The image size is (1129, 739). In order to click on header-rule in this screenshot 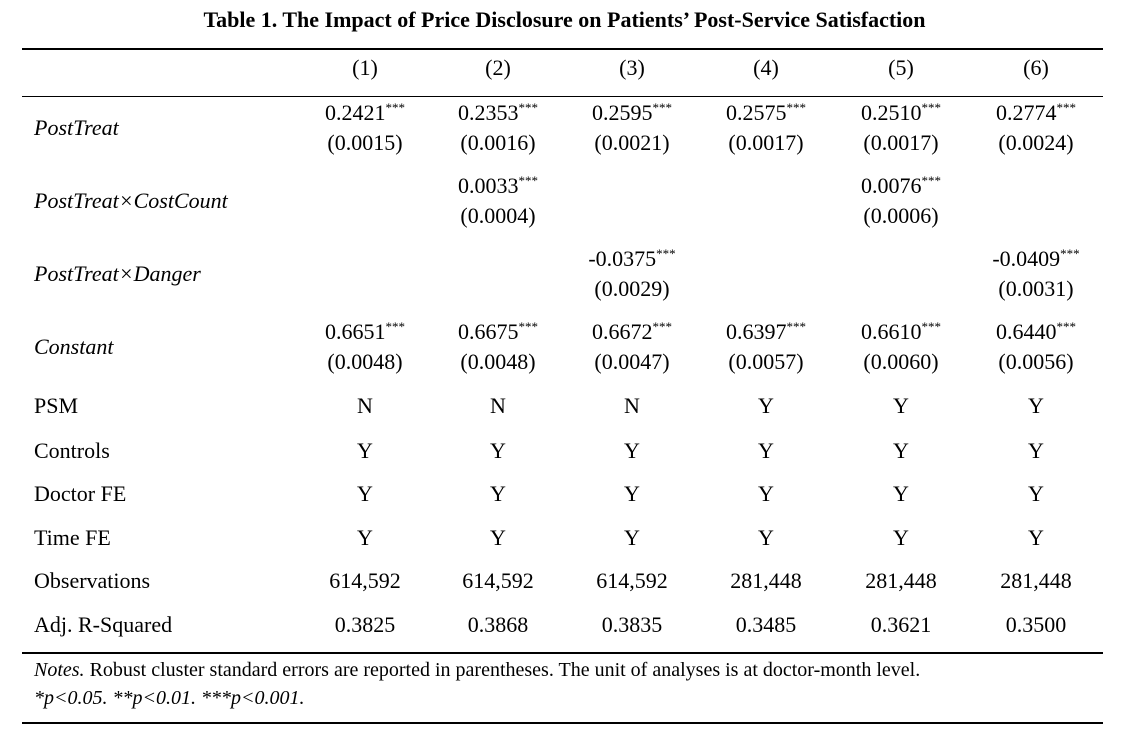, I will do `click(562, 96)`.